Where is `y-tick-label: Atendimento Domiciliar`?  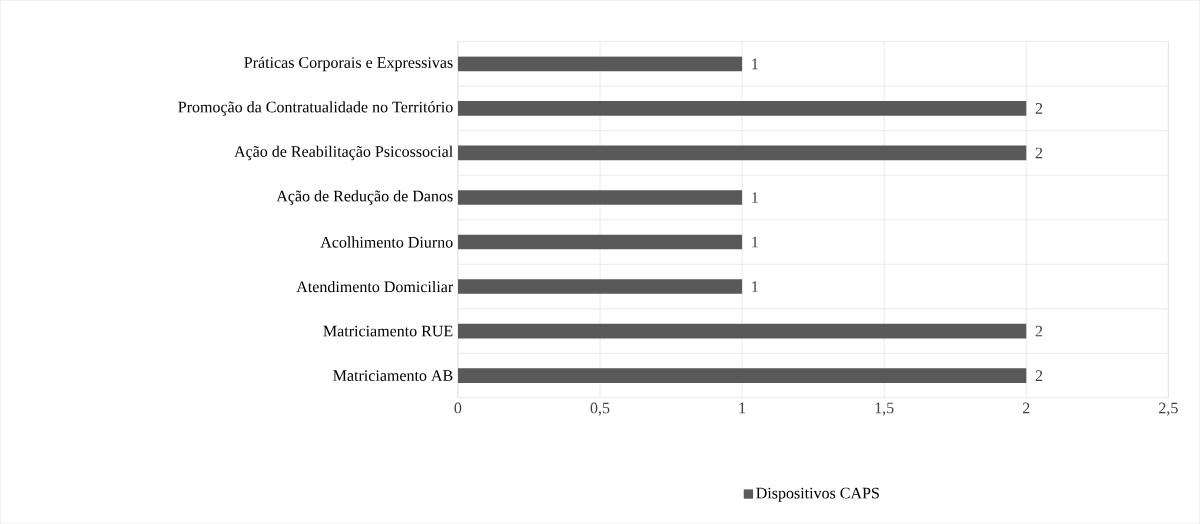
y-tick-label: Atendimento Domiciliar is located at coordinates (375, 287).